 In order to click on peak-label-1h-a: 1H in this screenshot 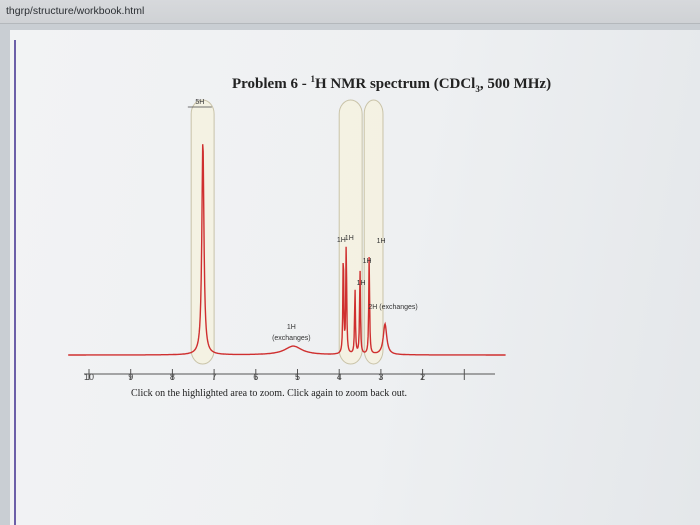, I will do `click(341, 240)`.